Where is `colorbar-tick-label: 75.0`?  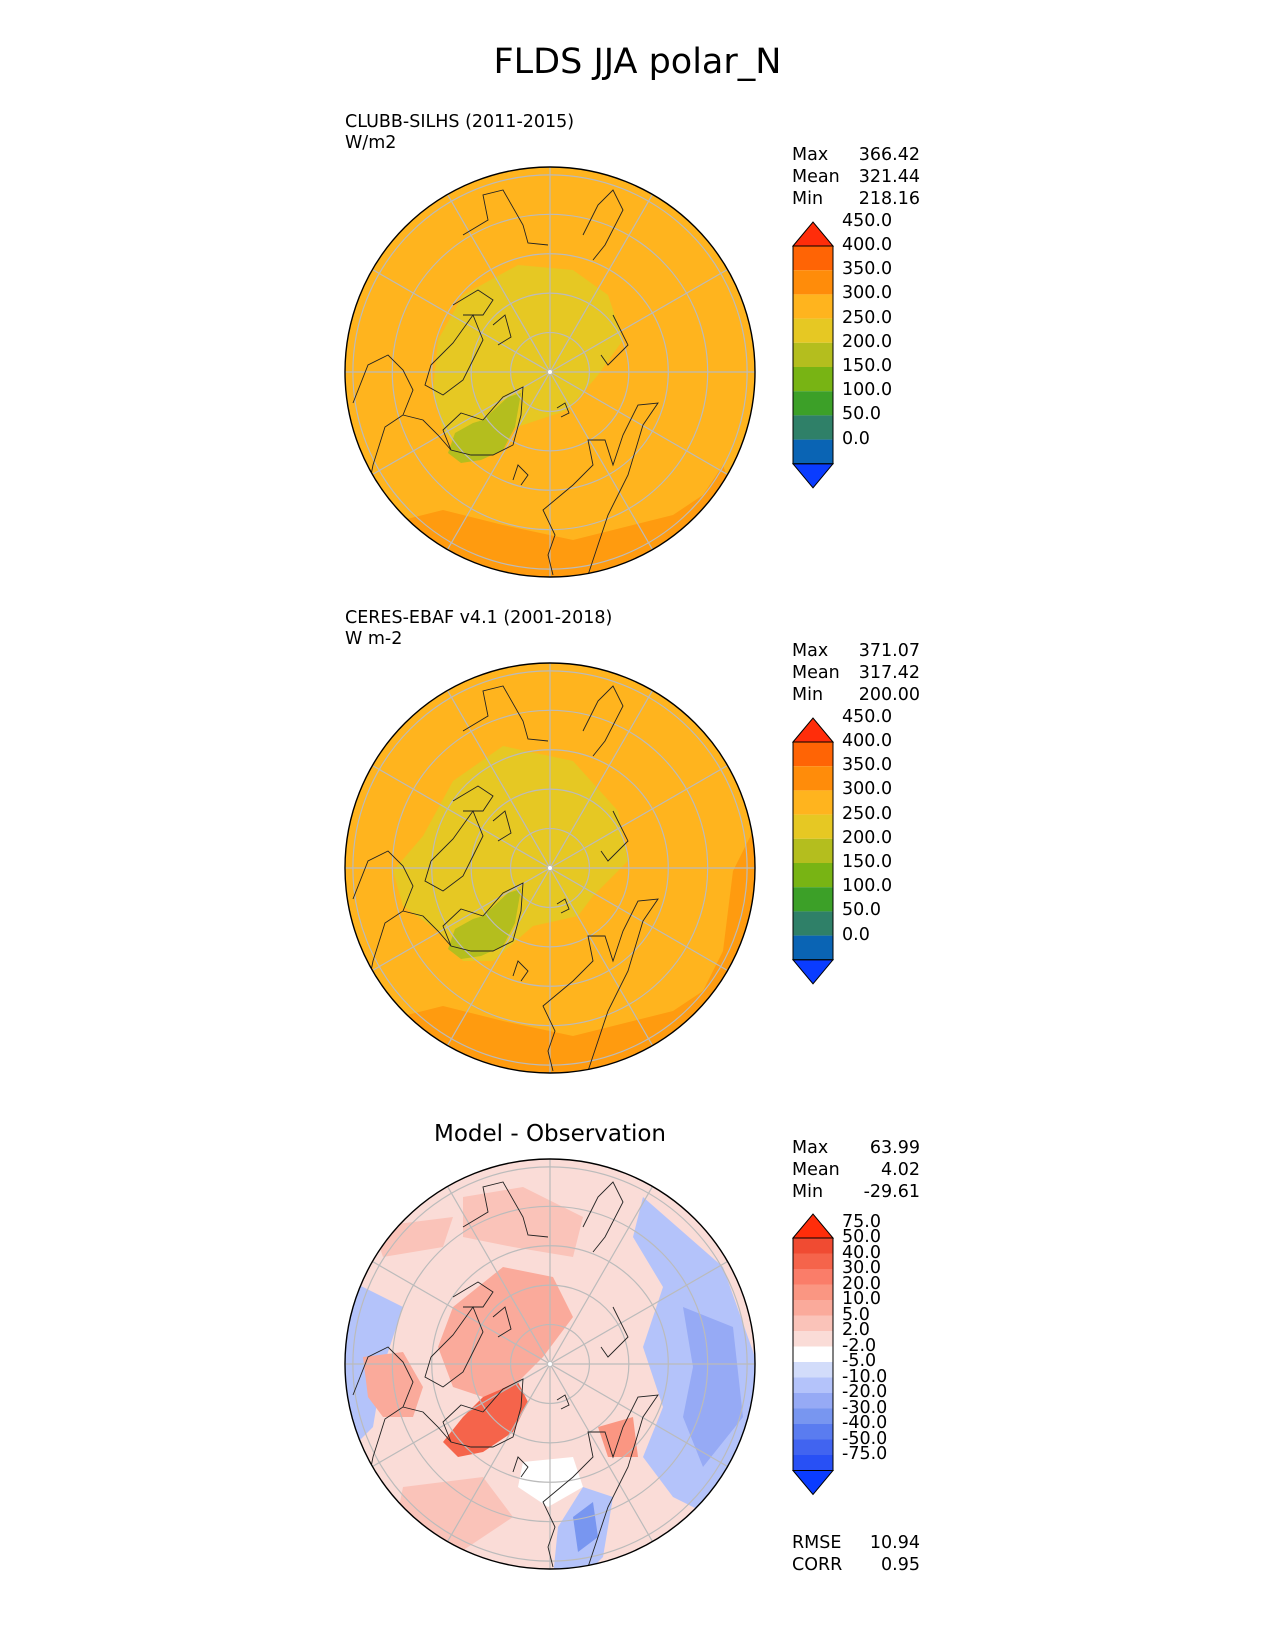
colorbar-tick-label: 75.0 is located at coordinates (861, 1221).